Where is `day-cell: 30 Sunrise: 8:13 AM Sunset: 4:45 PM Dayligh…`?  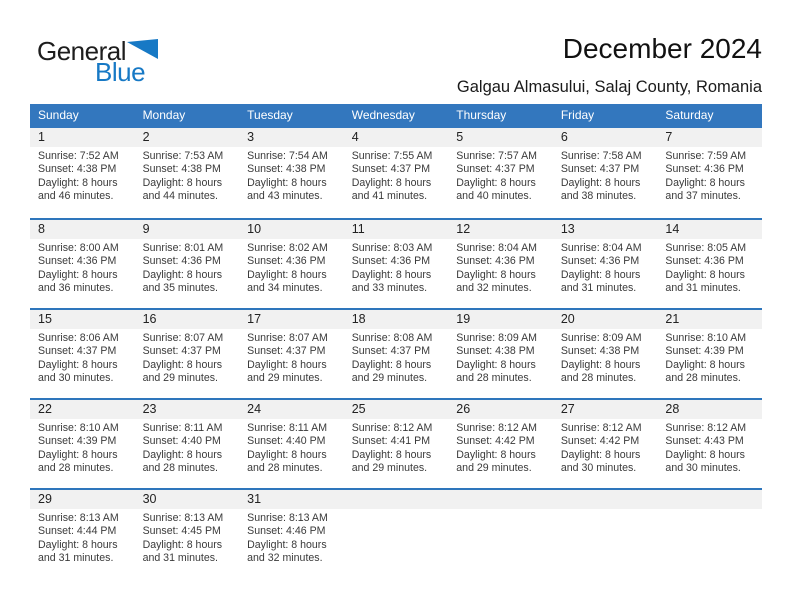
day-cell: 30 Sunrise: 8:13 AM Sunset: 4:45 PM Dayligh… is located at coordinates (187, 534).